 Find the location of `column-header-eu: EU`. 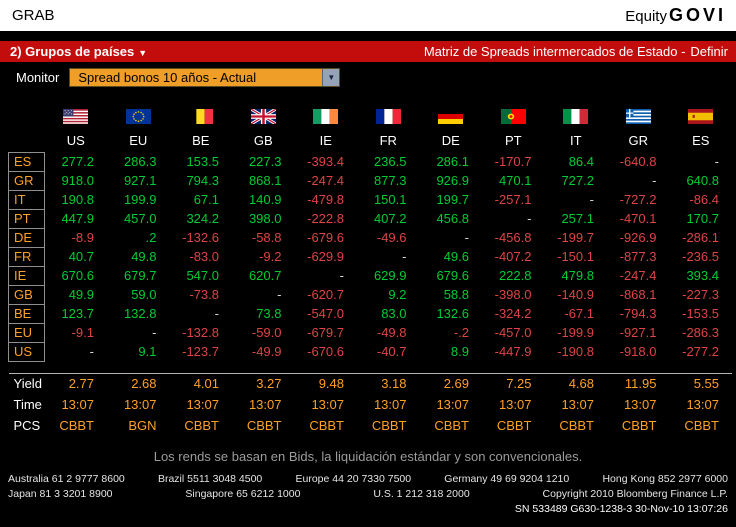

column-header-eu: EU is located at coordinates (138, 130).